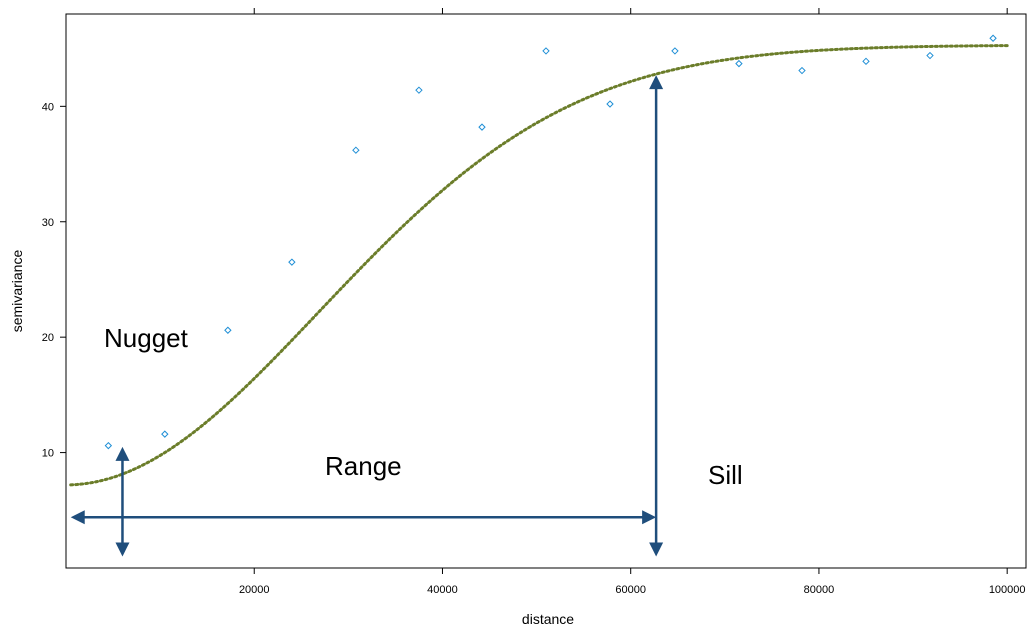 Image resolution: width=1033 pixels, height=628 pixels. Describe the element at coordinates (48, 454) in the screenshot. I see `y-tick-label: 10` at that location.